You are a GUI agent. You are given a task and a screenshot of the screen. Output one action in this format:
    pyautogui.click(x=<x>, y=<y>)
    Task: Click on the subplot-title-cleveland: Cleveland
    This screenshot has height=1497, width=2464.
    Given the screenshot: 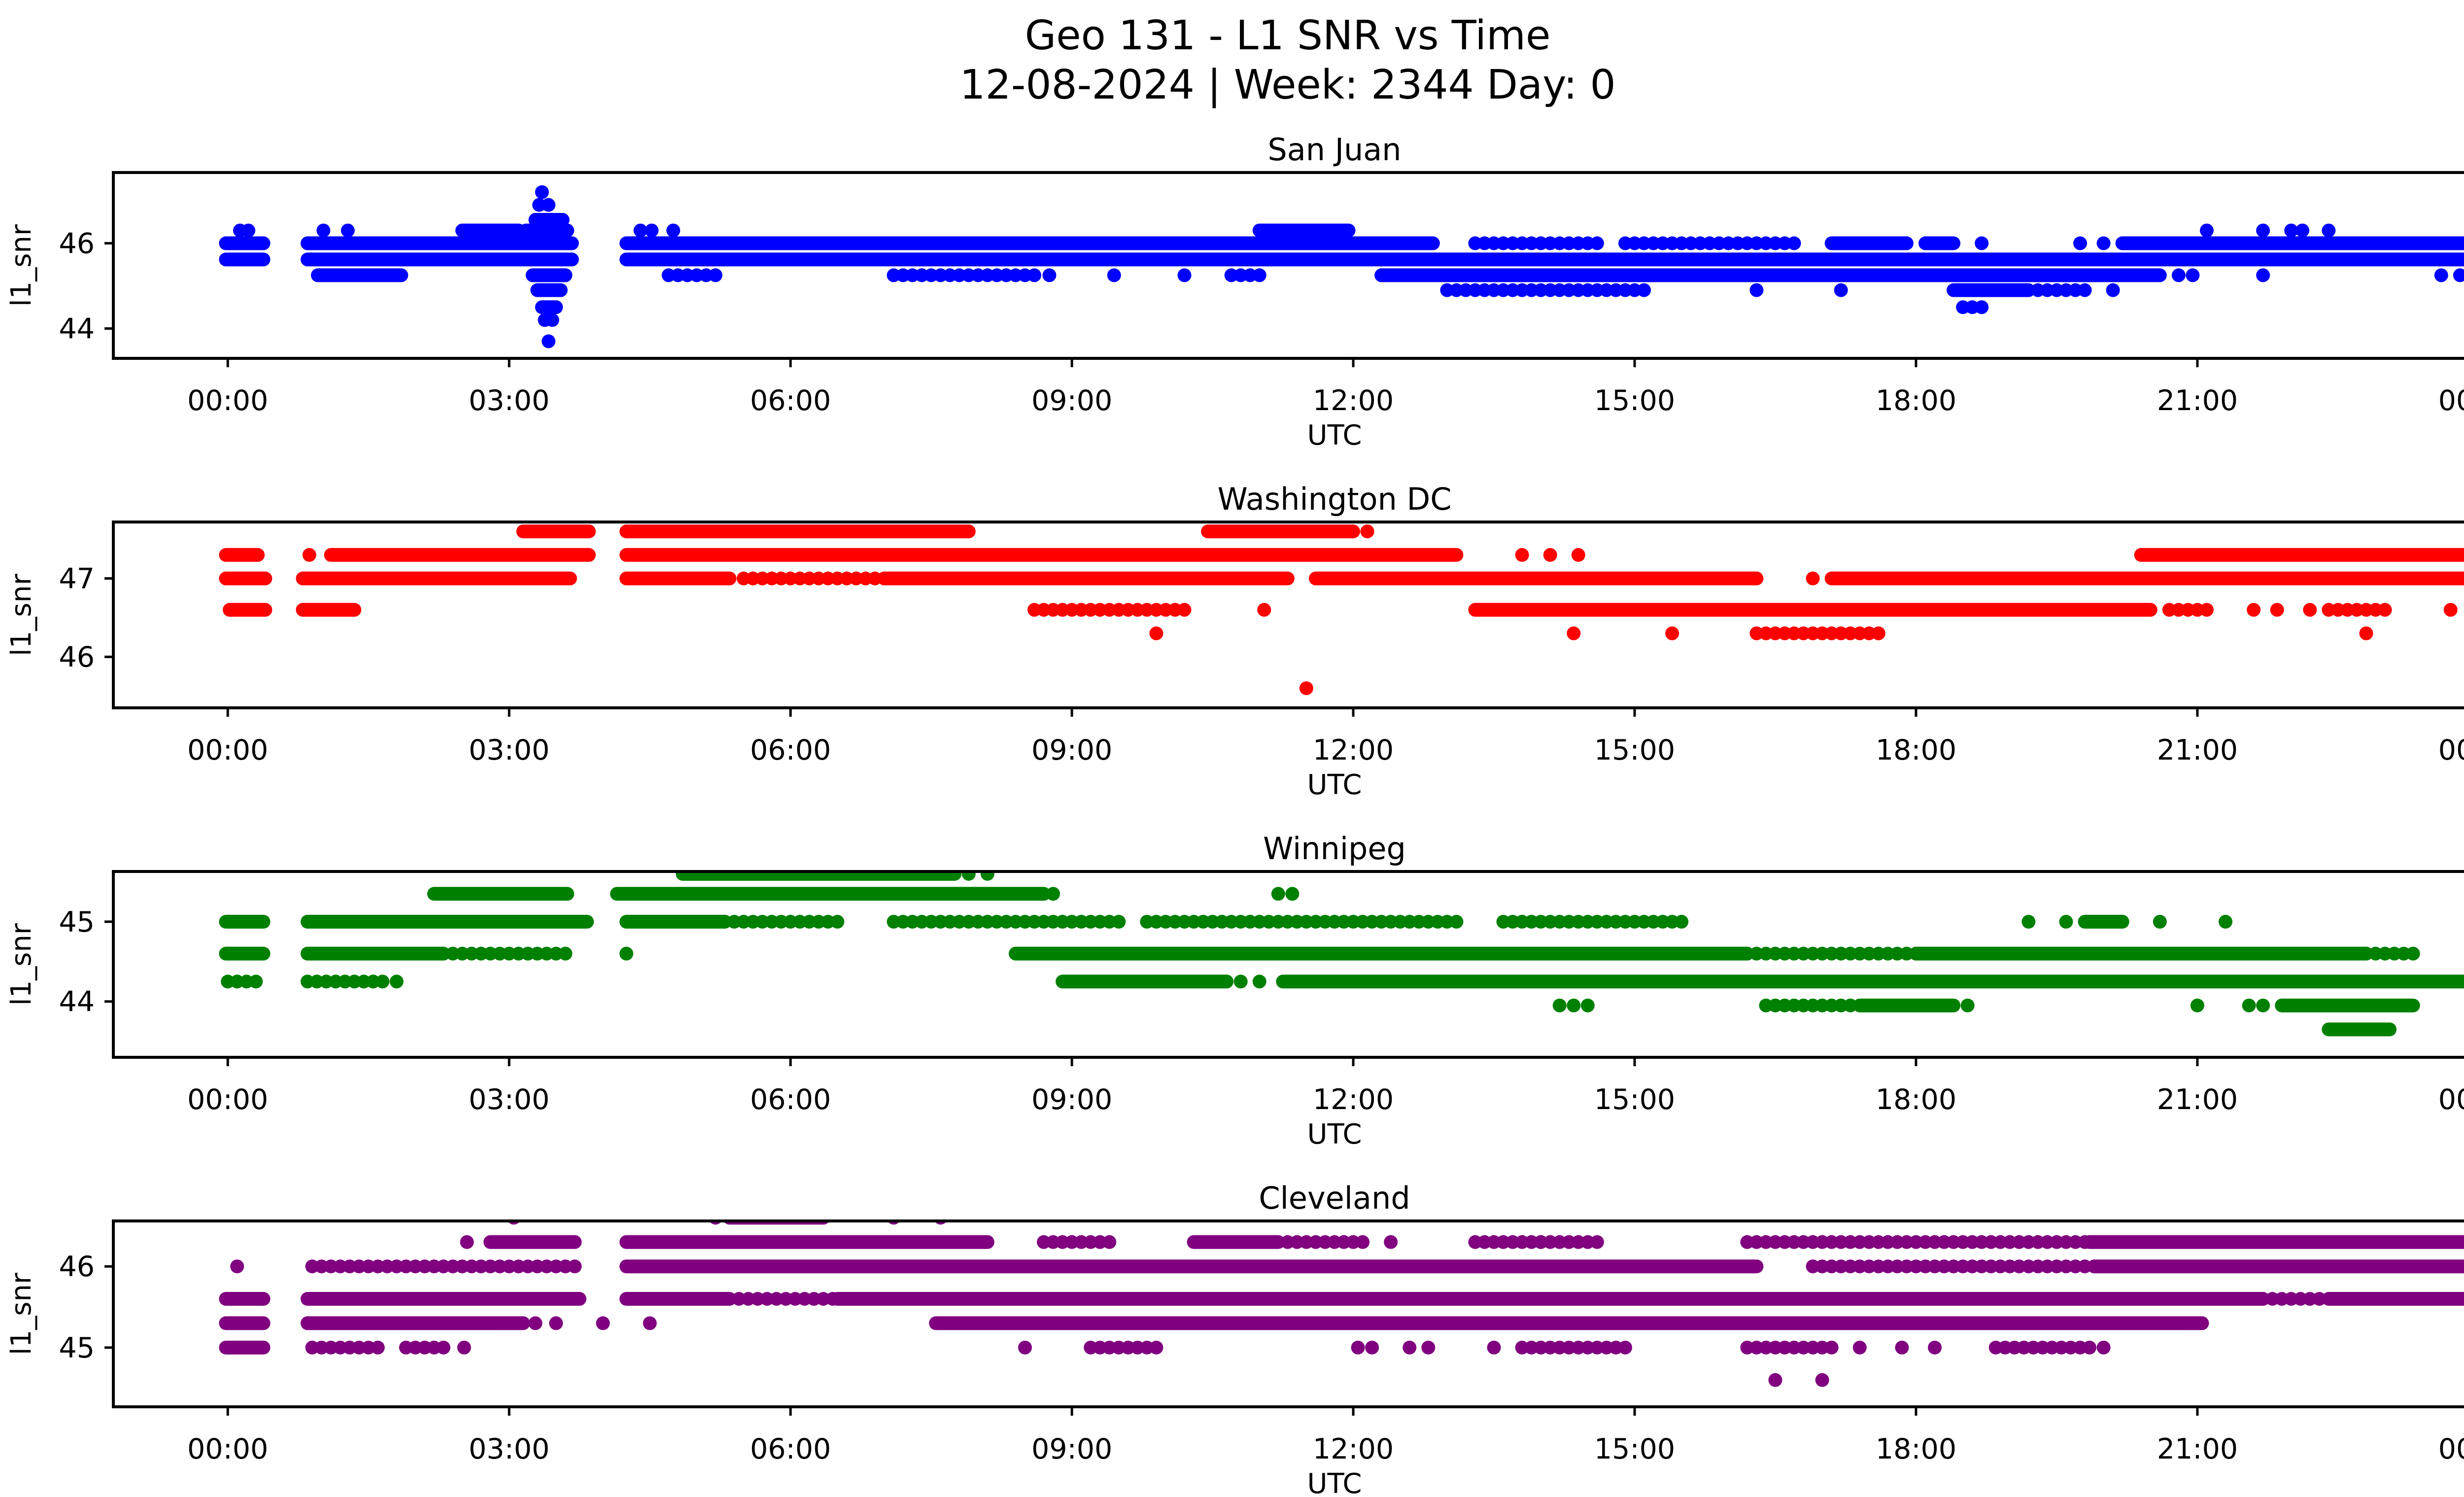 What is the action you would take?
    pyautogui.click(x=1334, y=1198)
    